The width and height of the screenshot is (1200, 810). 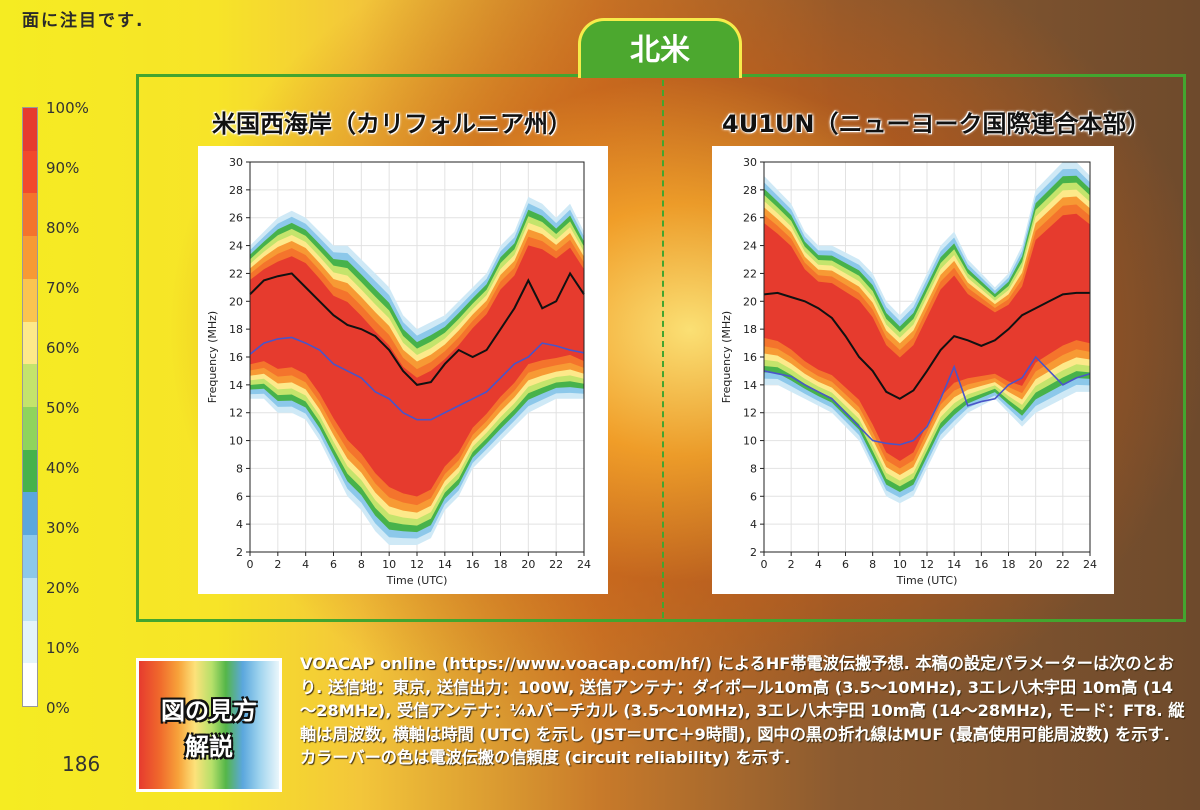 What do you see at coordinates (81, 764) in the screenshot?
I see `page-number: 186` at bounding box center [81, 764].